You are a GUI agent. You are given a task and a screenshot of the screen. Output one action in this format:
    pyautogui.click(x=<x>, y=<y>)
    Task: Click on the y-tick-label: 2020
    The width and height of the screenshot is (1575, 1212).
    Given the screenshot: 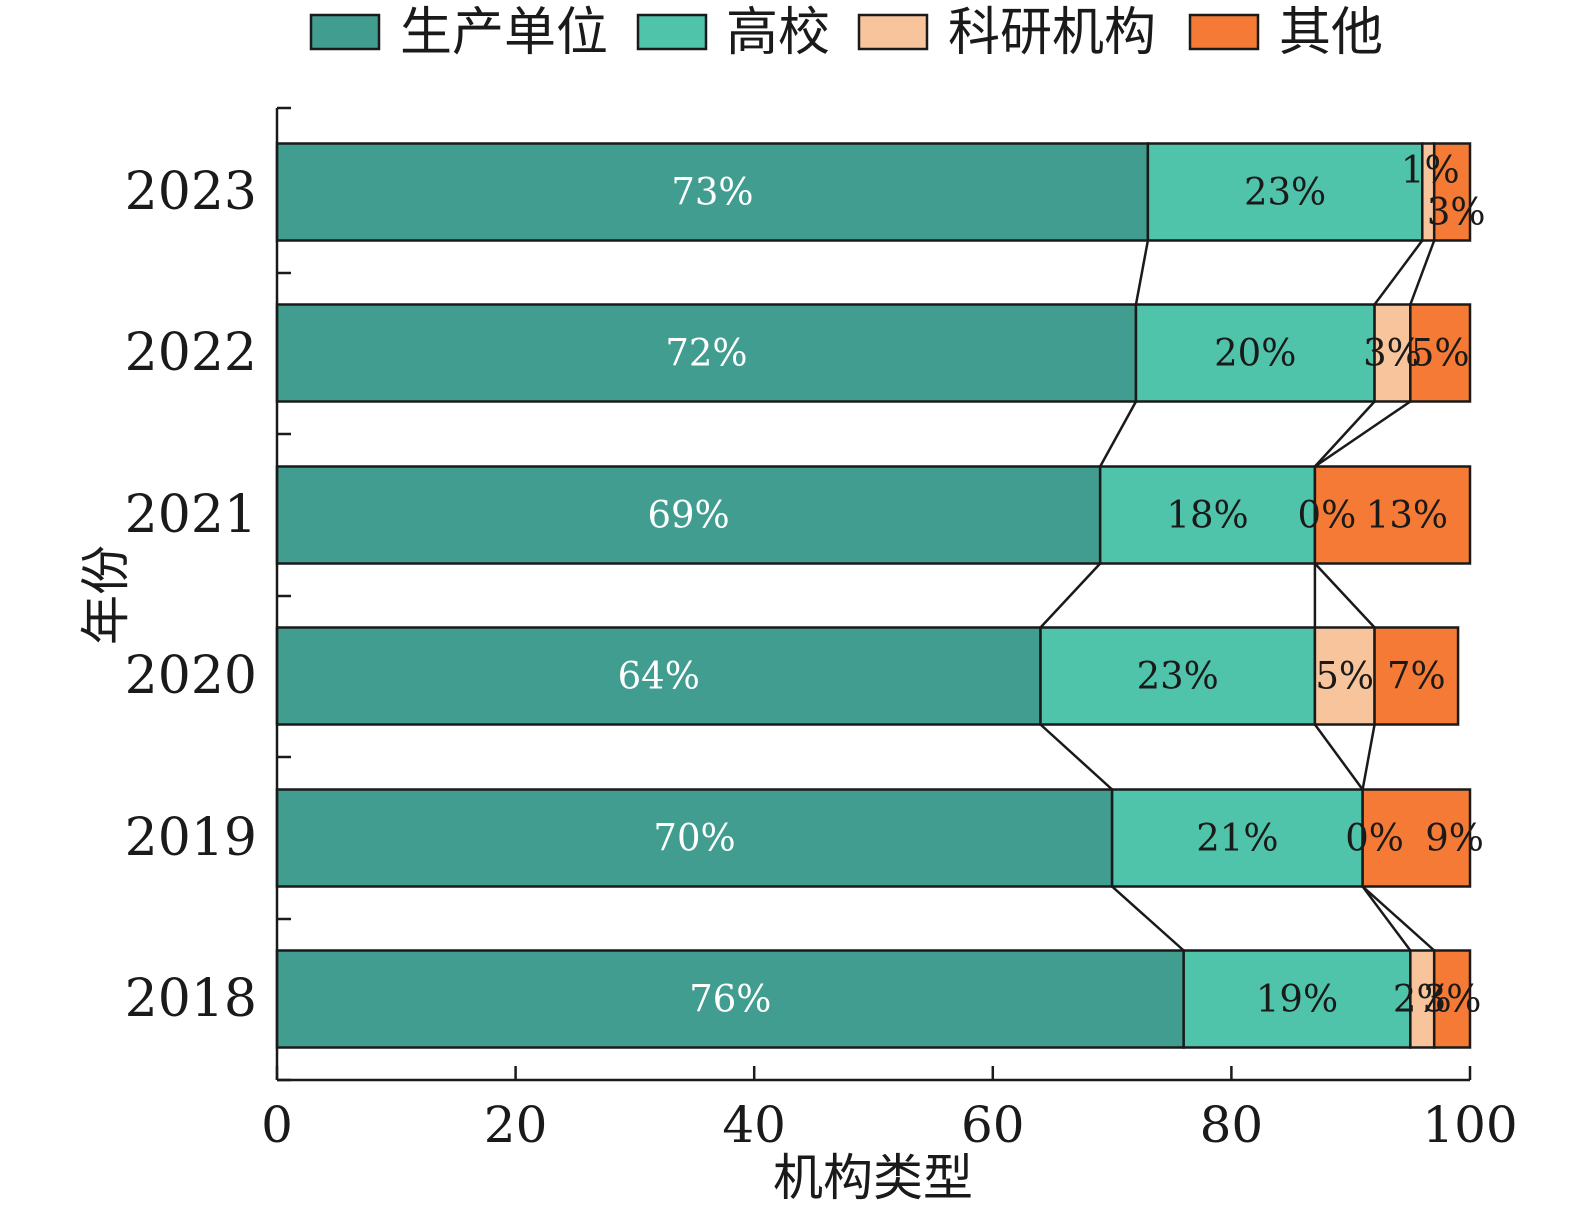 What is the action you would take?
    pyautogui.click(x=191, y=676)
    